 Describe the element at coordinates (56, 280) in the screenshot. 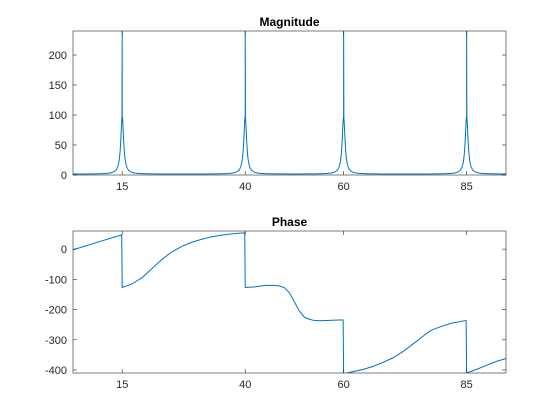

I see `phase-y-tick-label: -100` at that location.